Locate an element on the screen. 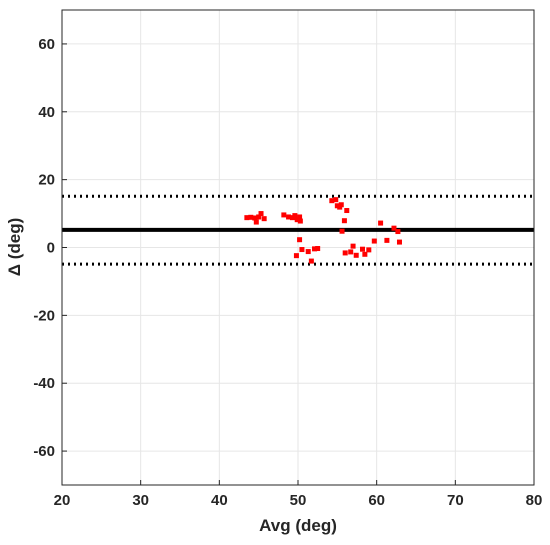  x-tick-label: 40 is located at coordinates (219, 500).